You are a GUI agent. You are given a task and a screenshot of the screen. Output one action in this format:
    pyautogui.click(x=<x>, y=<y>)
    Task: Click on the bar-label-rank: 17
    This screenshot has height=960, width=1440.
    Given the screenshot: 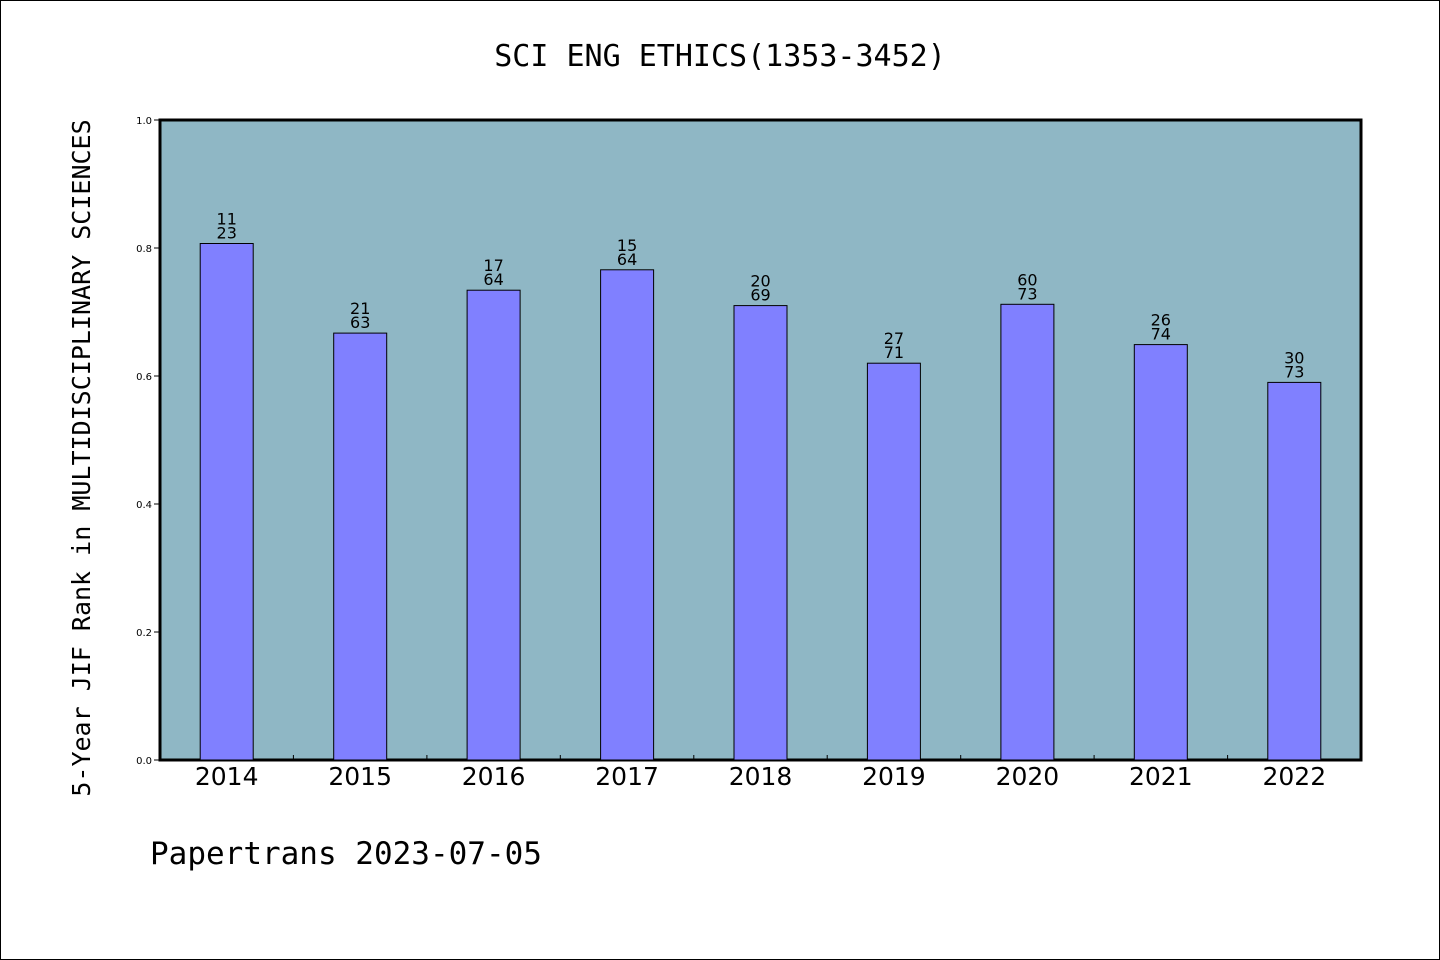 What is the action you would take?
    pyautogui.click(x=493, y=265)
    